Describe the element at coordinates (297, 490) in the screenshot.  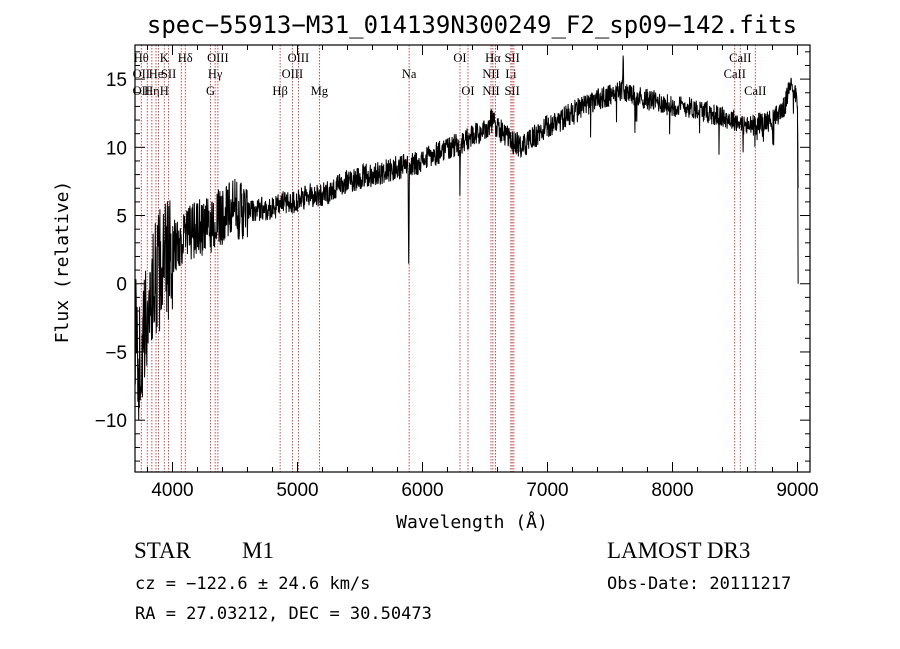
I see `x-tick-label: 5000` at that location.